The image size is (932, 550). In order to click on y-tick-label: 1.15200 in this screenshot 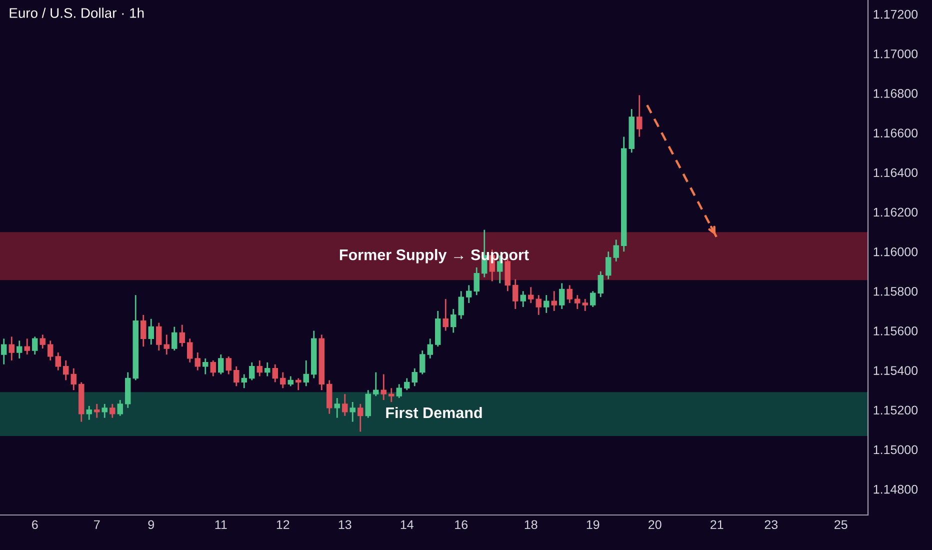, I will do `click(896, 410)`.